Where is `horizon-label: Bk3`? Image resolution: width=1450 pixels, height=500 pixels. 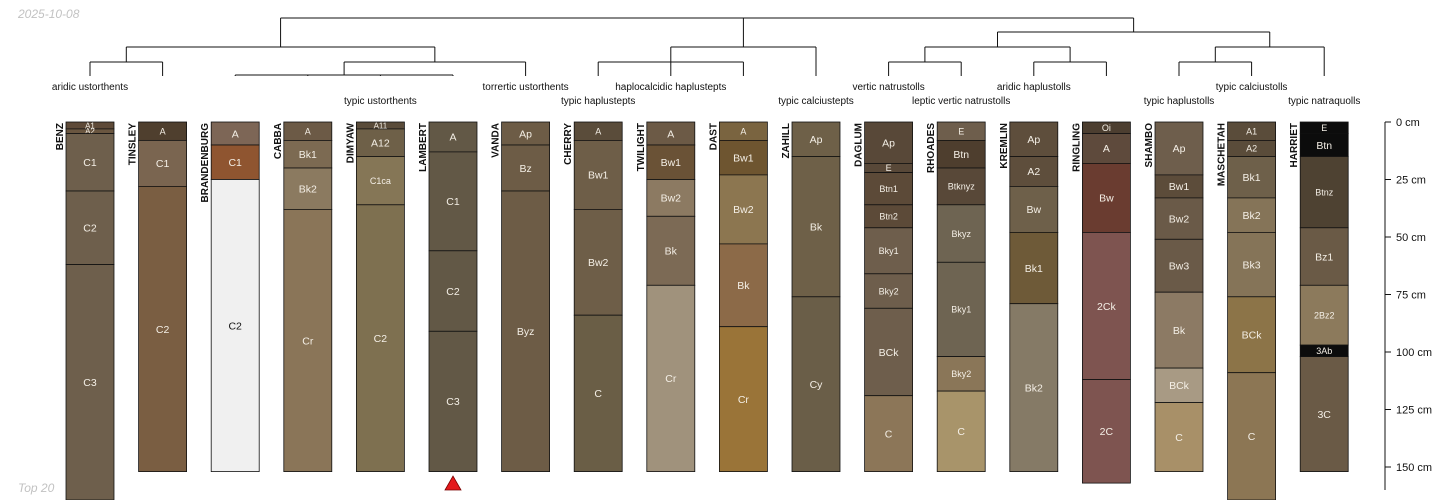
horizon-label: Bk3 is located at coordinates (1252, 265).